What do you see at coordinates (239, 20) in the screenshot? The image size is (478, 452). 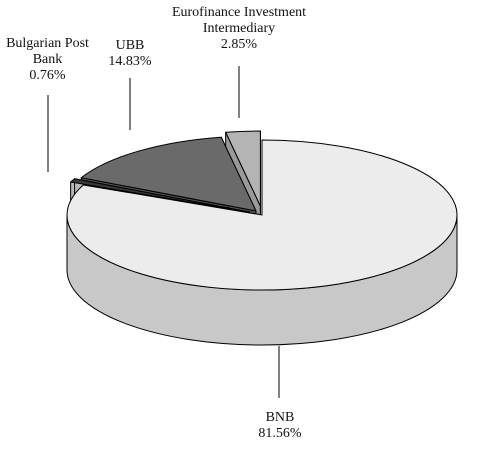 I see `slice-name: Eurofinance Investment Intermediary` at bounding box center [239, 20].